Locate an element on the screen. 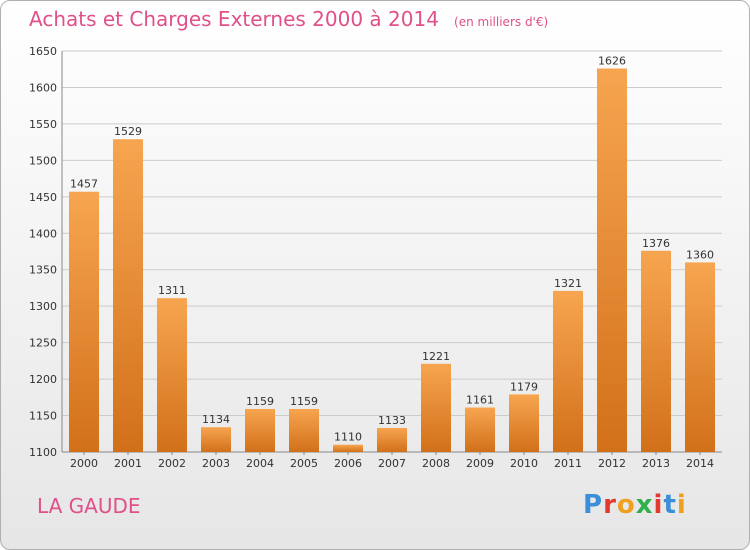 The height and width of the screenshot is (550, 750). x-tick-label: 2000 is located at coordinates (84, 463).